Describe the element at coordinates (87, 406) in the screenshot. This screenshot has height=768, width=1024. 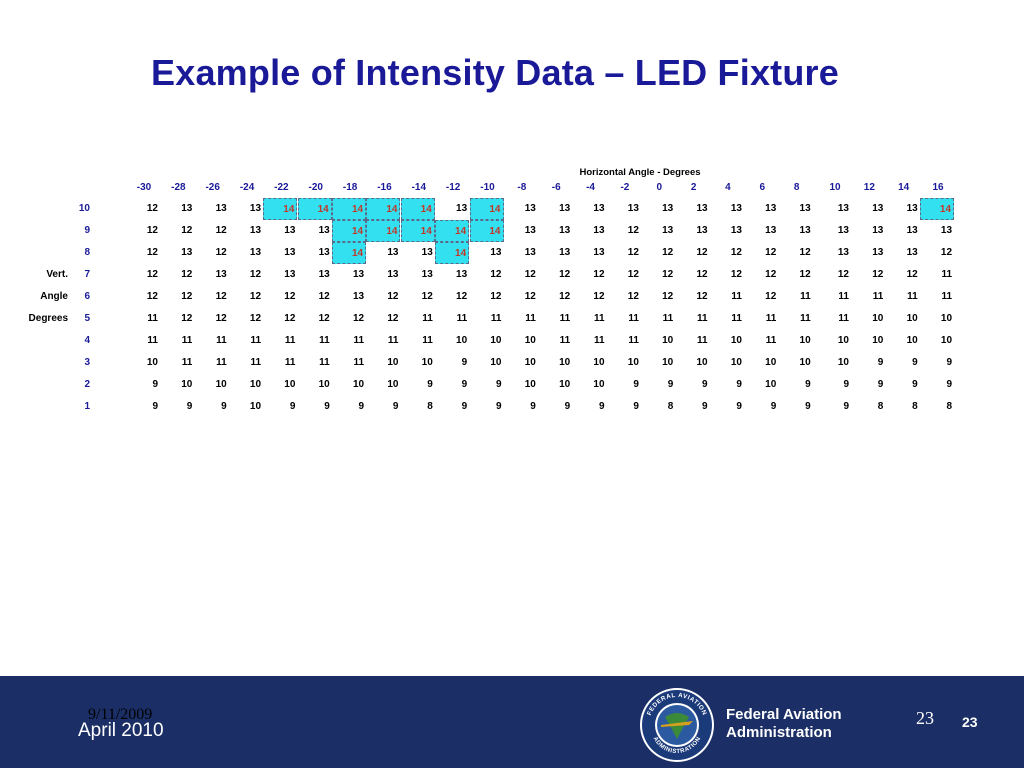
I see `row-label: 1` at that location.